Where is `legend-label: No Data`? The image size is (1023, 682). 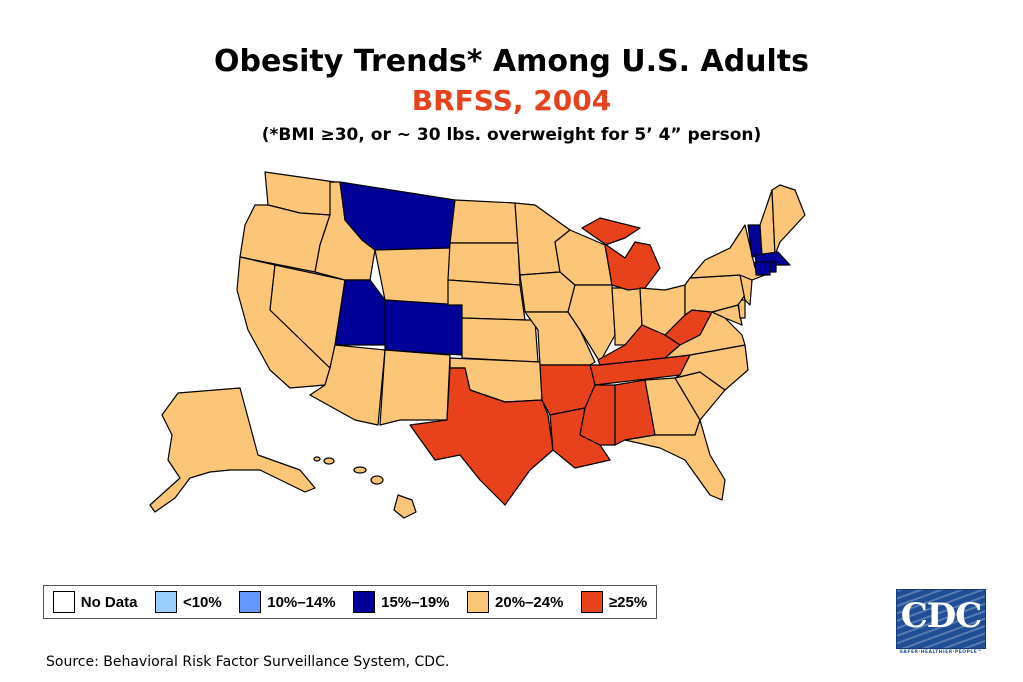
legend-label: No Data is located at coordinates (109, 602).